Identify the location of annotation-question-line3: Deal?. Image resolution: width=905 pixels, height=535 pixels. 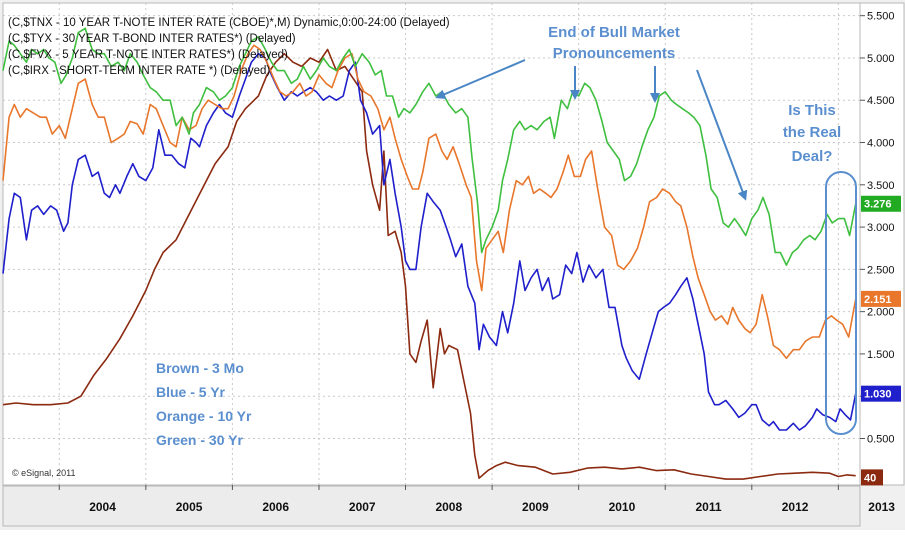
(812, 156).